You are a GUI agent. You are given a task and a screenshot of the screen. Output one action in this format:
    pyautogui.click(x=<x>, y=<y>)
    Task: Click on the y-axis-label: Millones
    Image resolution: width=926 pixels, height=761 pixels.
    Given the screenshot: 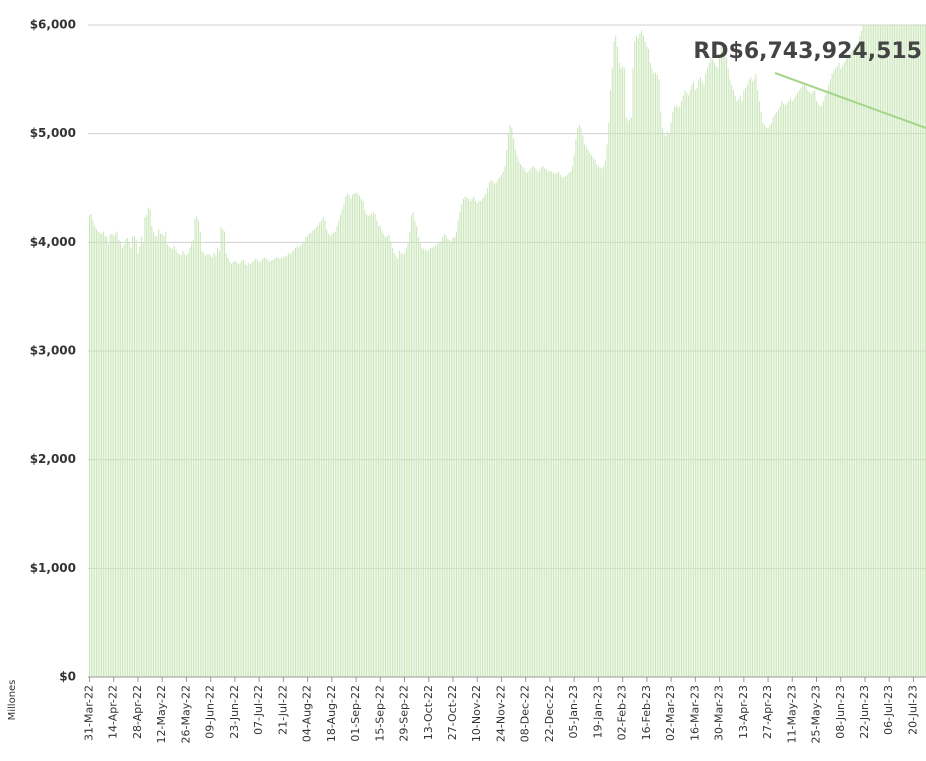 What is the action you would take?
    pyautogui.click(x=12, y=700)
    